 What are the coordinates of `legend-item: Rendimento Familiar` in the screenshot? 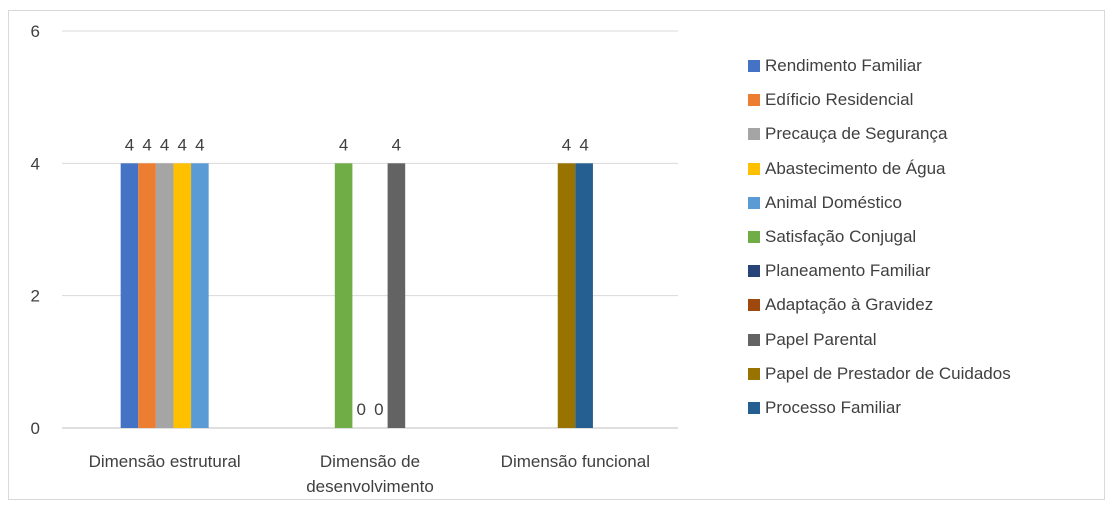 It's located at (835, 66).